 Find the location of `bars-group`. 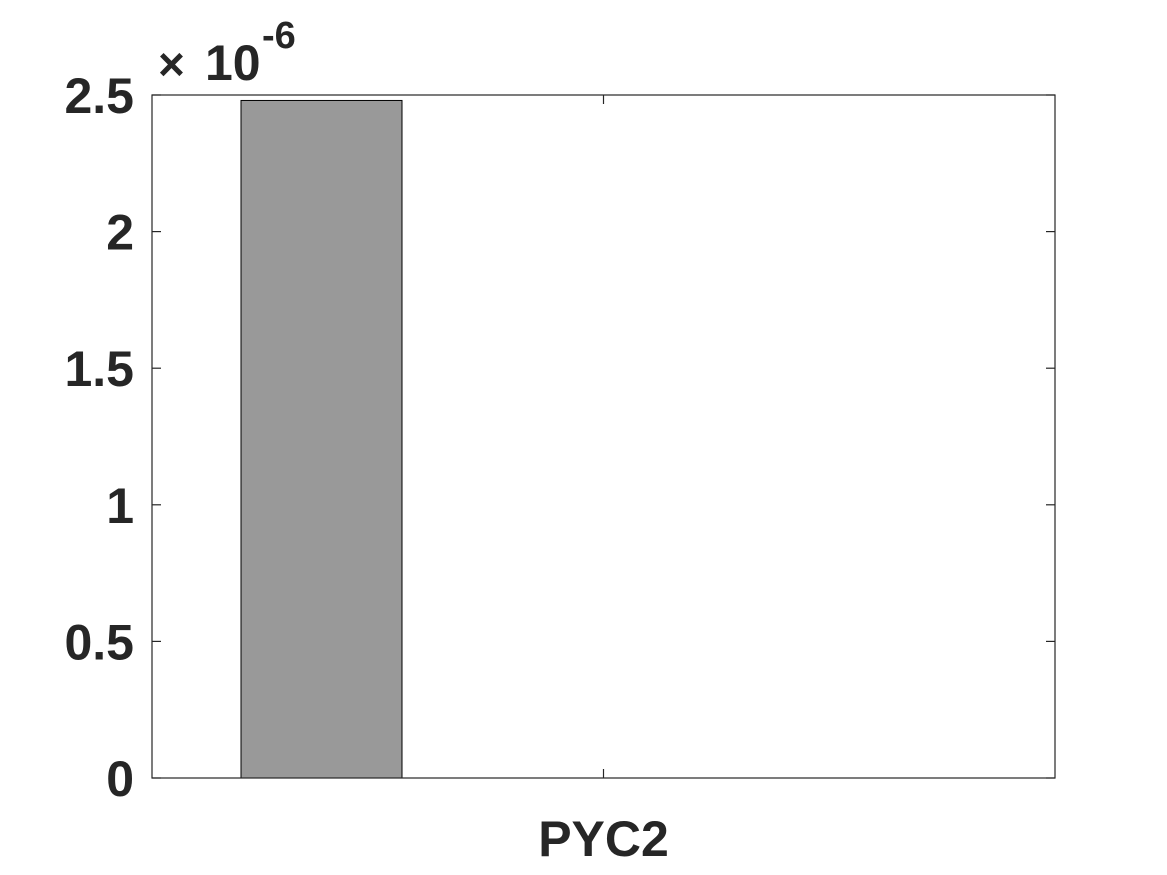

bars-group is located at coordinates (321, 439).